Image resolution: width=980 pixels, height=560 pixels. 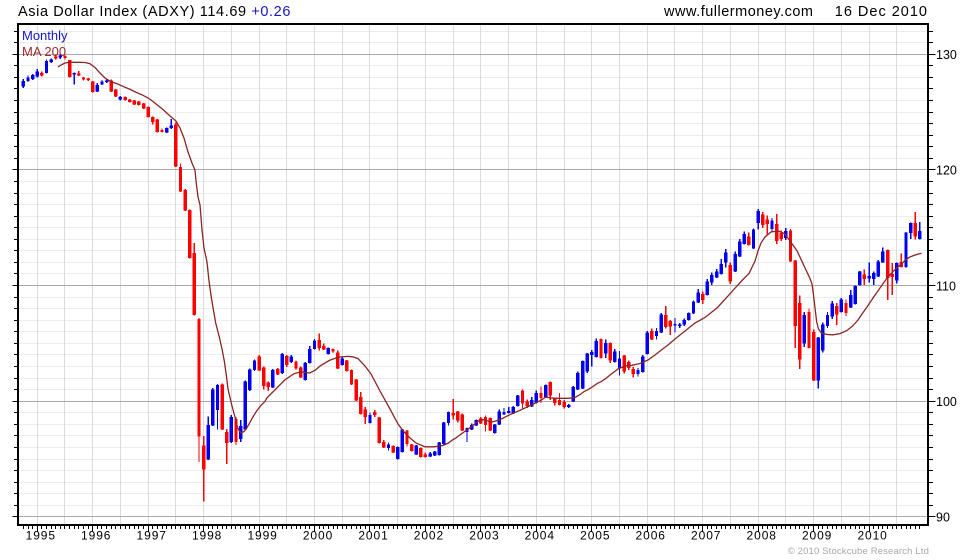 I want to click on svg-text: 100, so click(x=946, y=402).